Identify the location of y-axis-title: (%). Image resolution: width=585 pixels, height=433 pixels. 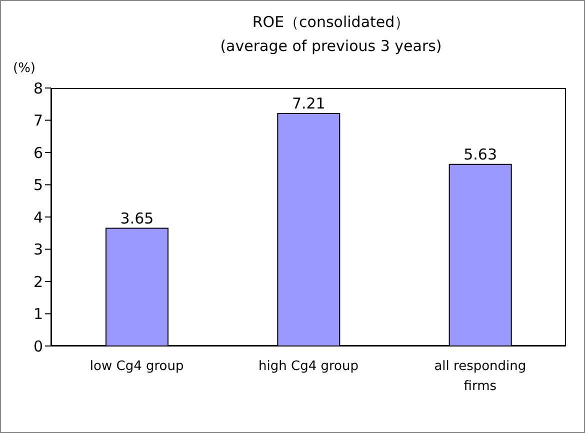
(24, 68).